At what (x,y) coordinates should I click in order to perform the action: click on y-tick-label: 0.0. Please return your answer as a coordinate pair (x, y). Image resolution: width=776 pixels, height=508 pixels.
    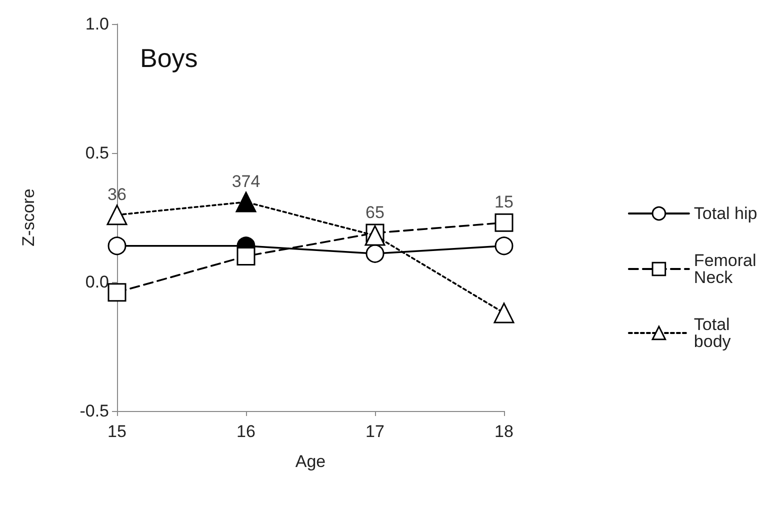
    Looking at the image, I should click on (97, 282).